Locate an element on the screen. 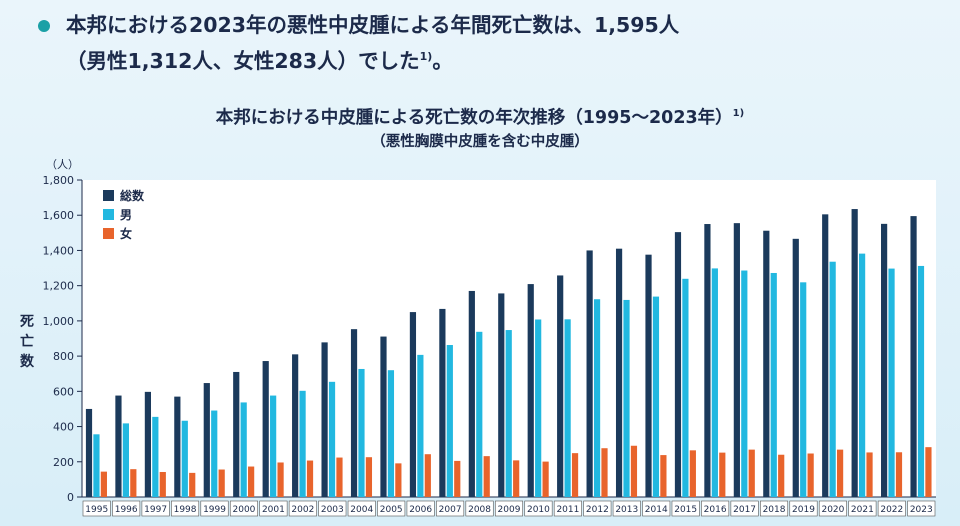 The height and width of the screenshot is (526, 960). y-tick-label: 1,400 is located at coordinates (59, 250).